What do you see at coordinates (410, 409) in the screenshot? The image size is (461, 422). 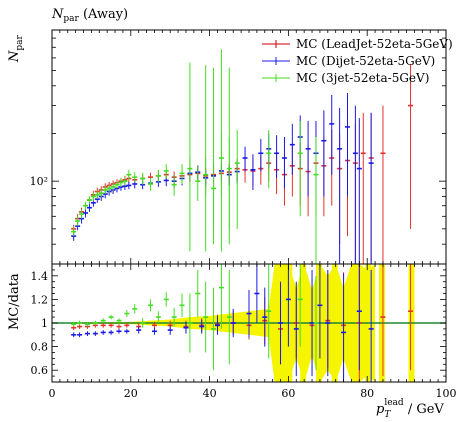 I see `x-axis-label: pTlead / GeV` at bounding box center [410, 409].